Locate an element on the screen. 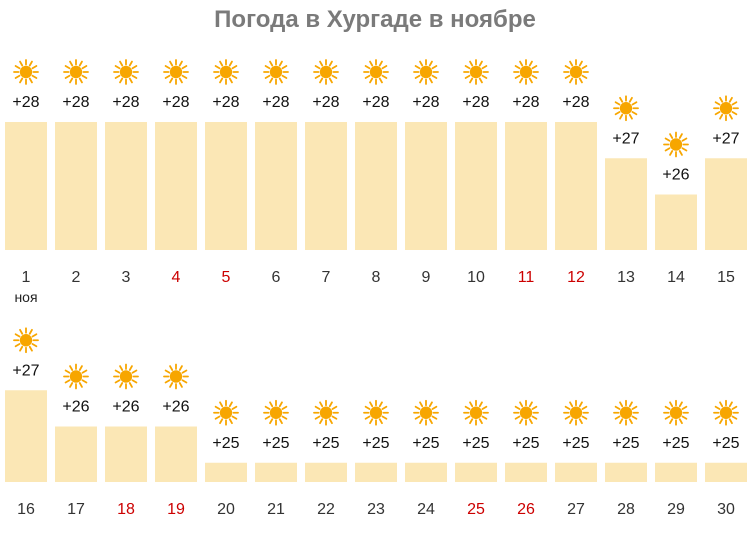  day-label: 23 is located at coordinates (376, 509).